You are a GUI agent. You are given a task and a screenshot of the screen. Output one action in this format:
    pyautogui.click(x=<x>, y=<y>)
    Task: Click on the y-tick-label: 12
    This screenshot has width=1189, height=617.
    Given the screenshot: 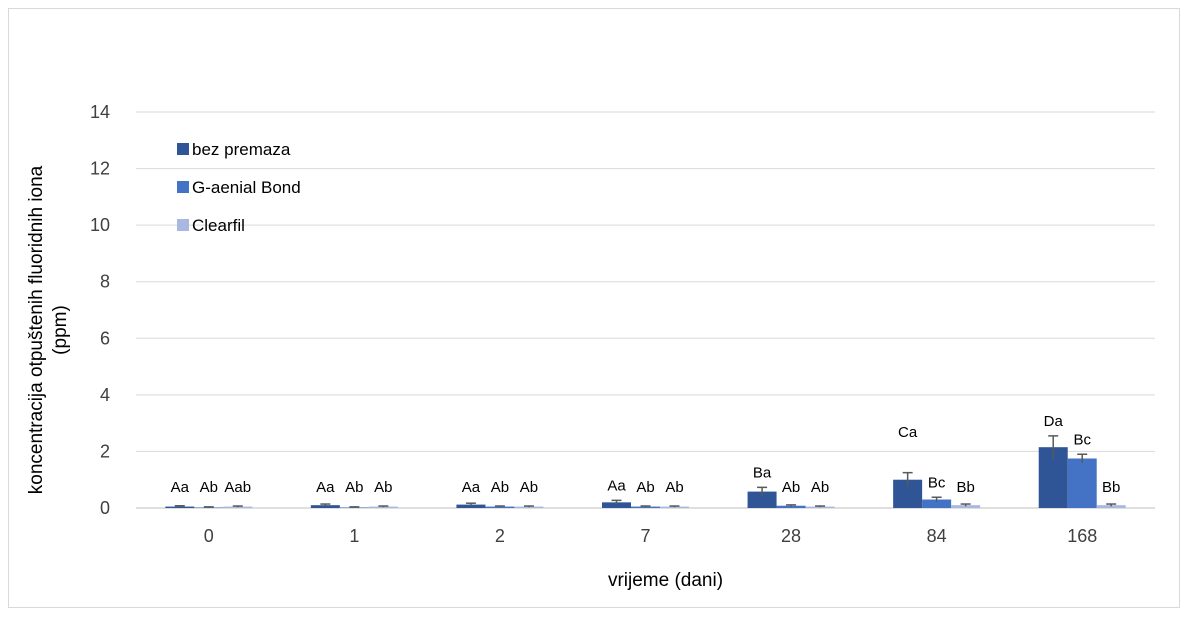 What is the action you would take?
    pyautogui.click(x=100, y=169)
    